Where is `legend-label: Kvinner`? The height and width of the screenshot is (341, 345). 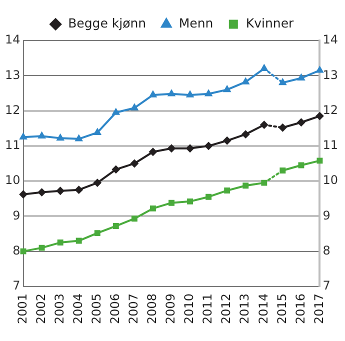 legend-label: Kvinner is located at coordinates (270, 23).